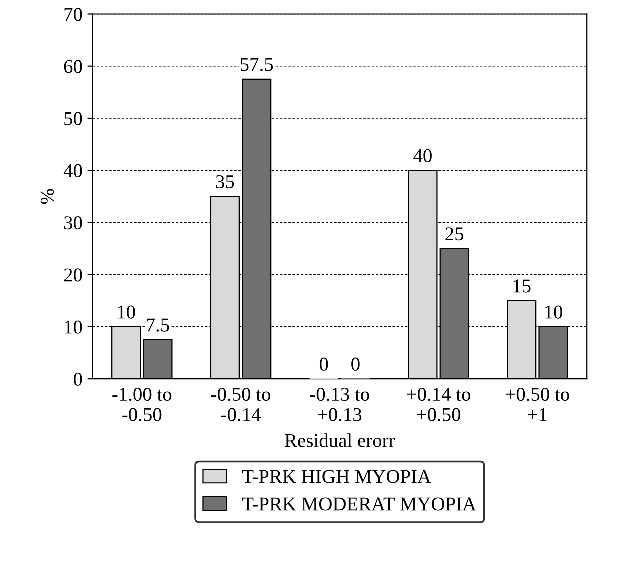  What do you see at coordinates (337, 477) in the screenshot?
I see `legend-label: T-PRK HIGH MYOPIA` at bounding box center [337, 477].